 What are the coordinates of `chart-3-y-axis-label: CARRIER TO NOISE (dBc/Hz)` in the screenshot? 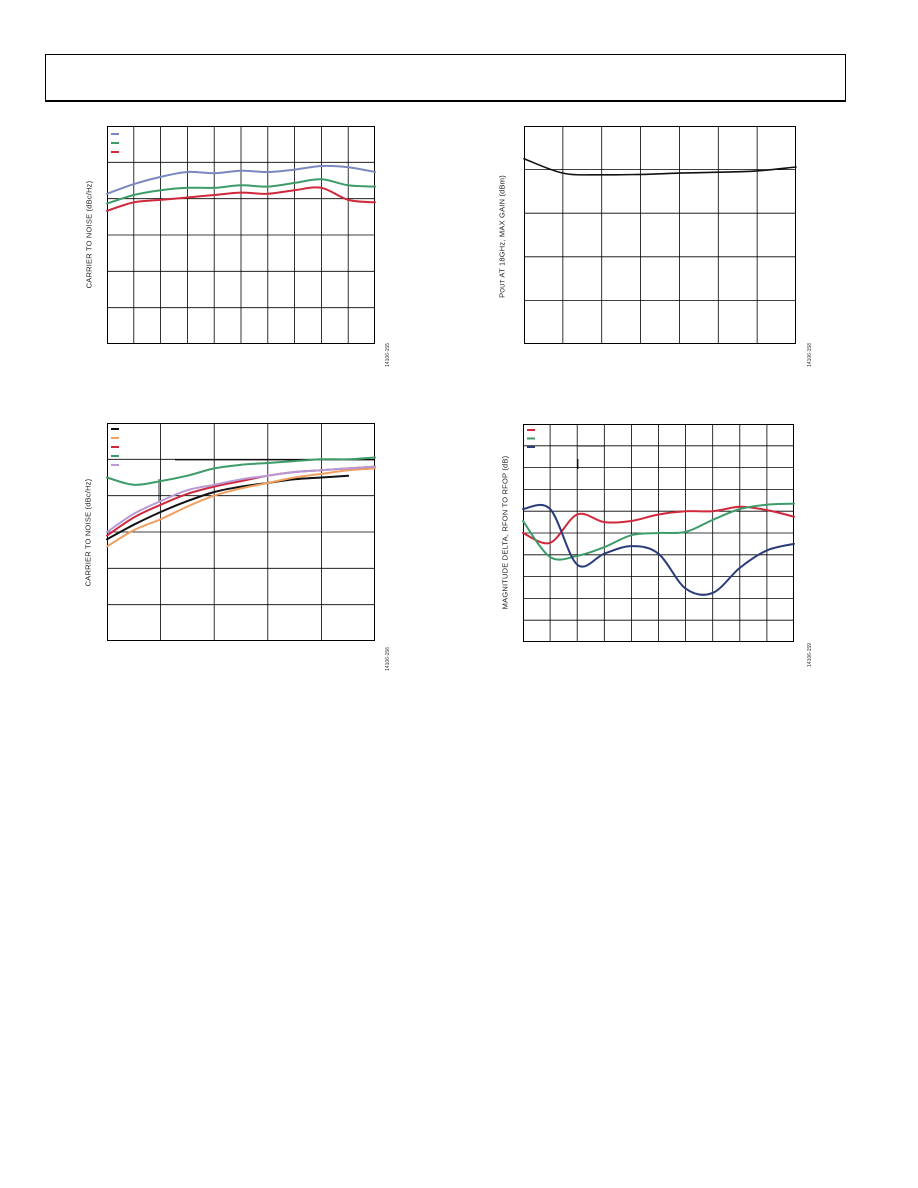 It's located at (88, 532).